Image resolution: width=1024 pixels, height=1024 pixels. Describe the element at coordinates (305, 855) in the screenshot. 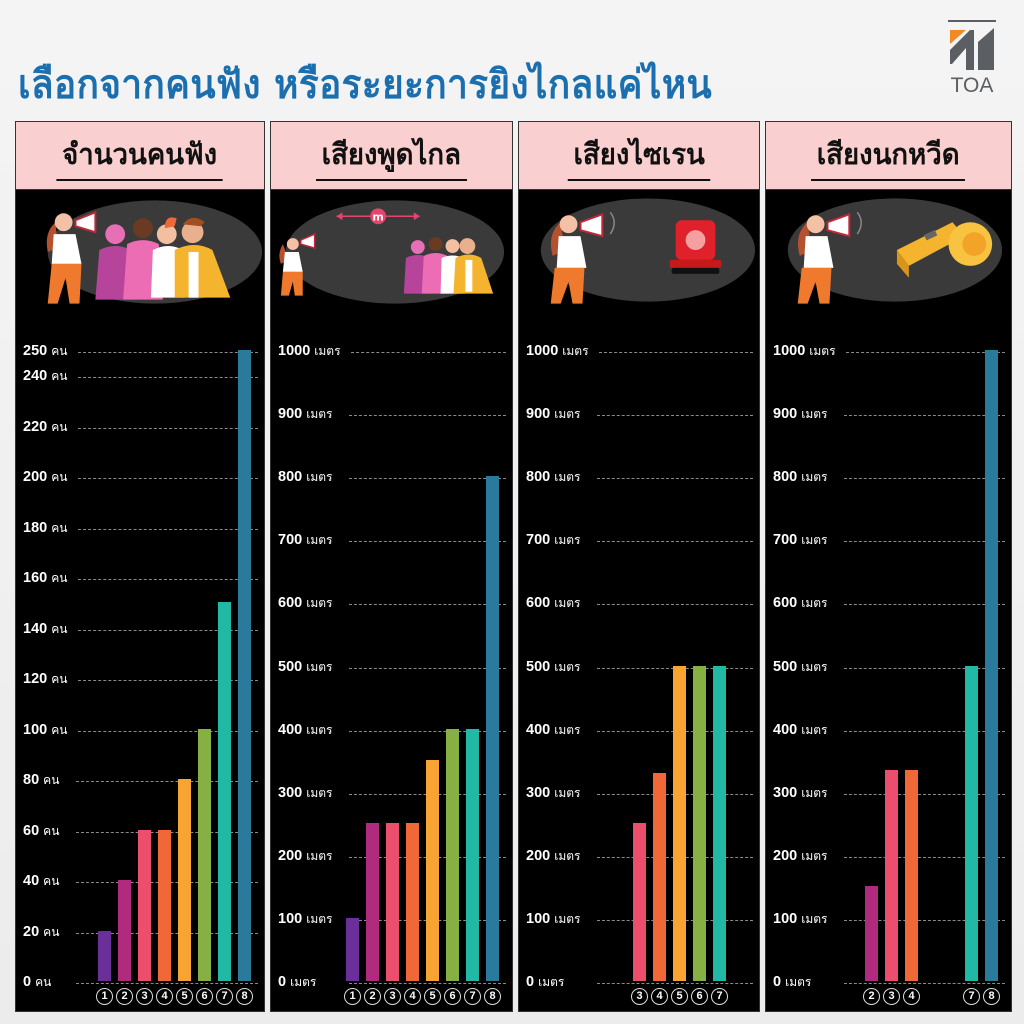

I see `y-tick-label: 200 เมตร` at that location.